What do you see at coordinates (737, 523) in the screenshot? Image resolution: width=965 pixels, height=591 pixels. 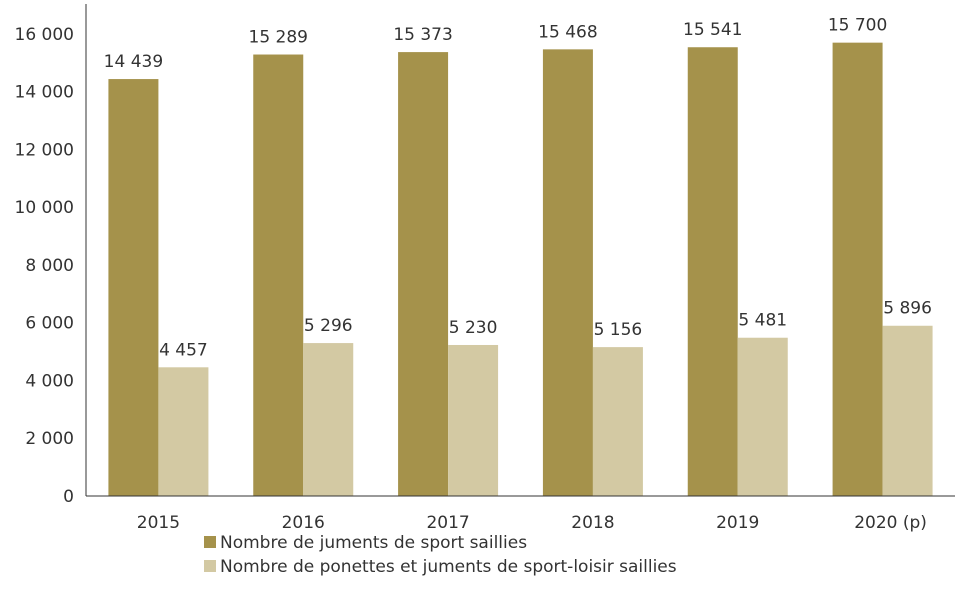 I see `x-tick-label: 2019` at bounding box center [737, 523].